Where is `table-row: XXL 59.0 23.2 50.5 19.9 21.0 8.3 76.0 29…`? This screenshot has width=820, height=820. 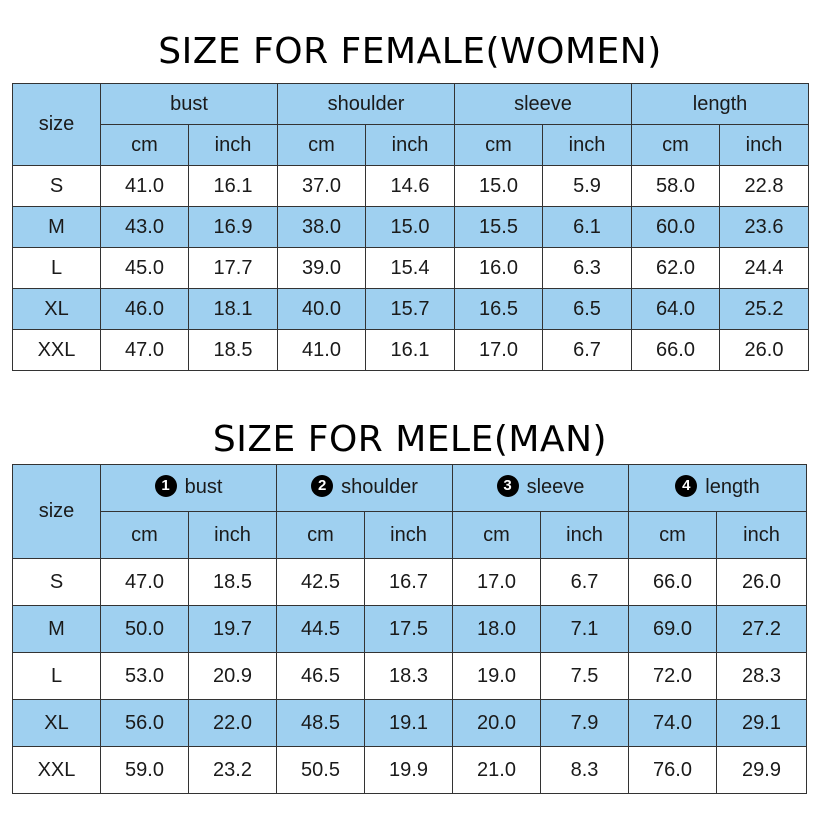 table-row: XXL 59.0 23.2 50.5 19.9 21.0 8.3 76.0 29… is located at coordinates (409, 770).